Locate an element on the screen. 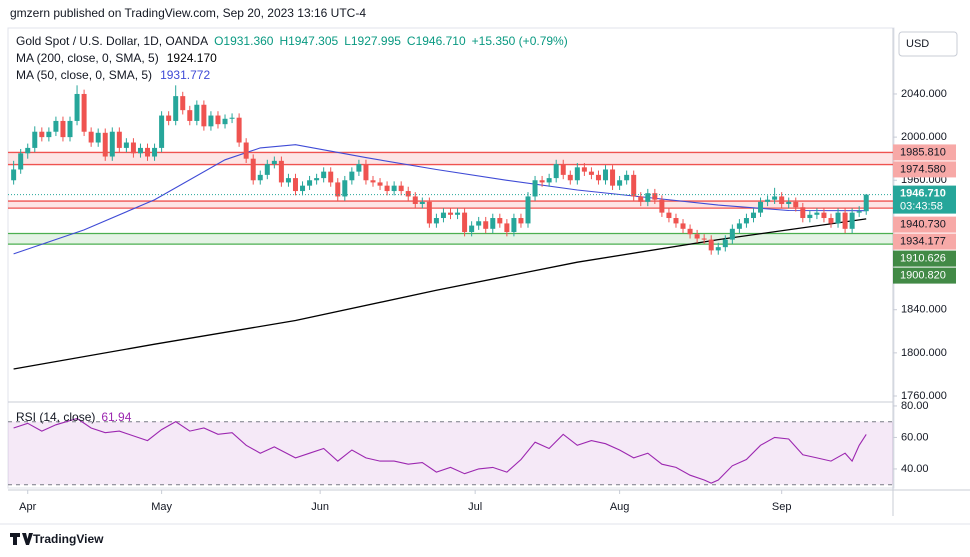 The width and height of the screenshot is (970, 557). legend-item: O1931.360 is located at coordinates (244, 41).